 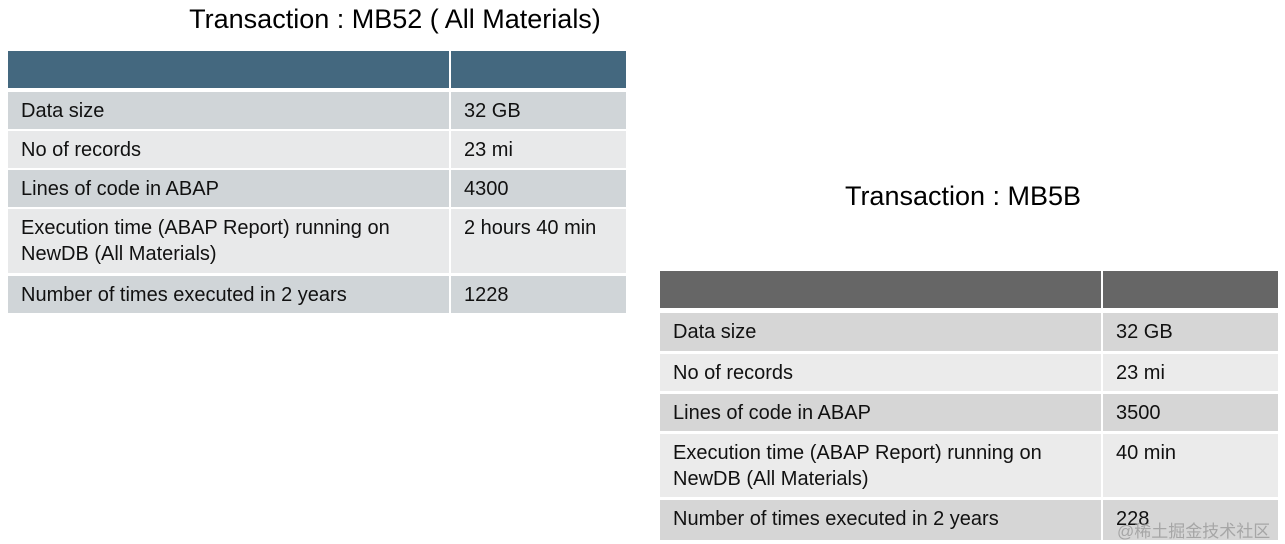 I want to click on row-value: 4300, so click(x=538, y=188).